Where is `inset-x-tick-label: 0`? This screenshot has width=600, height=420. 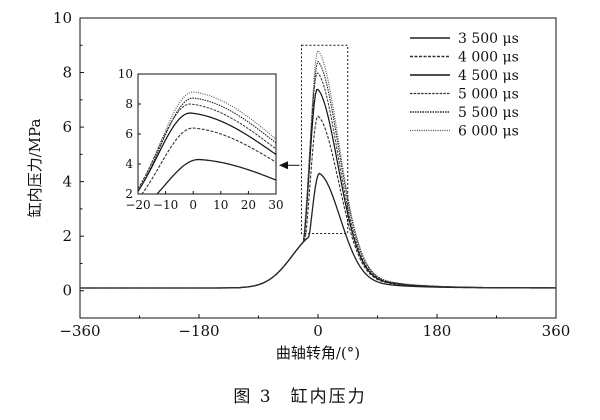 inset-x-tick-label: 0 is located at coordinates (193, 205).